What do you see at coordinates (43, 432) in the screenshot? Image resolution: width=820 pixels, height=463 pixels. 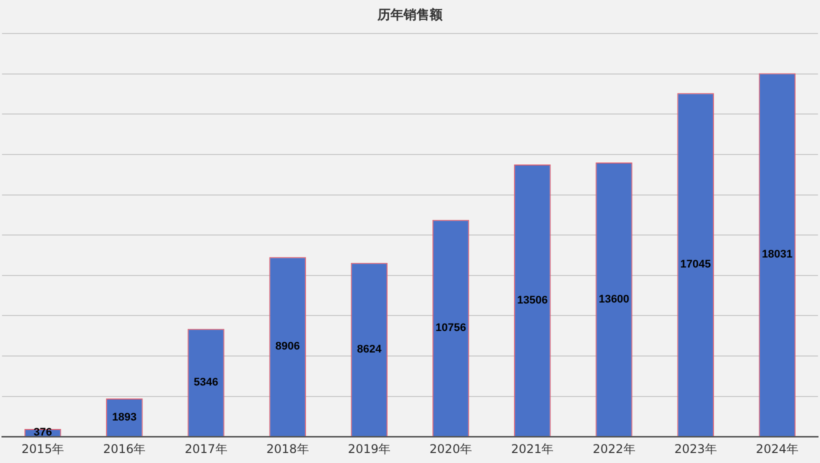 I see `data-label: 376` at bounding box center [43, 432].